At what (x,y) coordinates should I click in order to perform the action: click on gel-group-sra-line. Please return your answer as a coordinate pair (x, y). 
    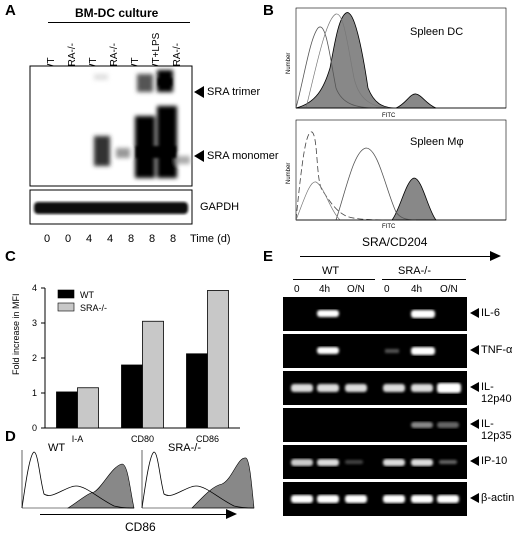
    Looking at the image, I should click on (424, 279).